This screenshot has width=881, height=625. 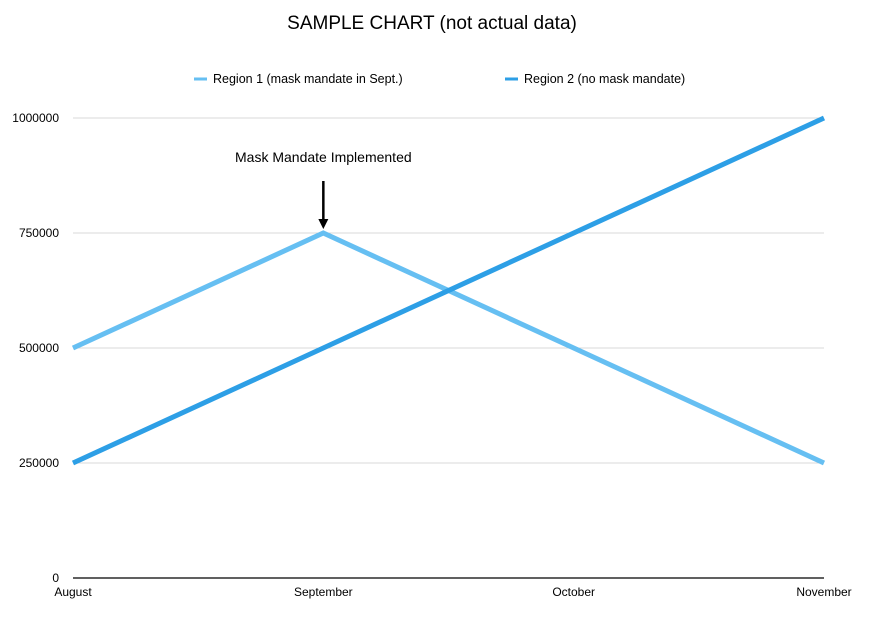 What do you see at coordinates (452, 592) in the screenshot?
I see `x-axis-ticks: August September October November` at bounding box center [452, 592].